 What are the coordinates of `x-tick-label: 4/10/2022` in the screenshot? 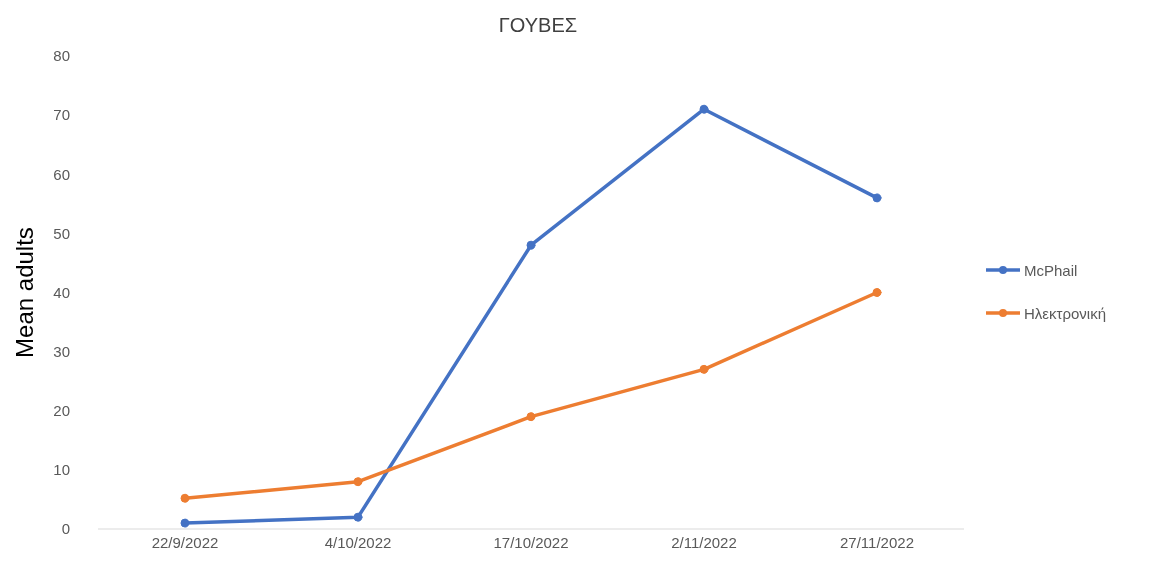 It's located at (358, 542).